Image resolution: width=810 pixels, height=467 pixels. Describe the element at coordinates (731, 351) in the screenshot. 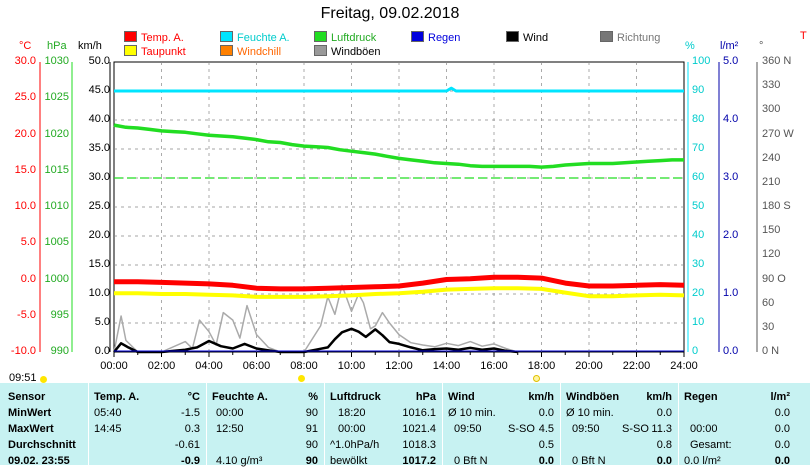

I see `rain-tick-label: 0.0` at that location.